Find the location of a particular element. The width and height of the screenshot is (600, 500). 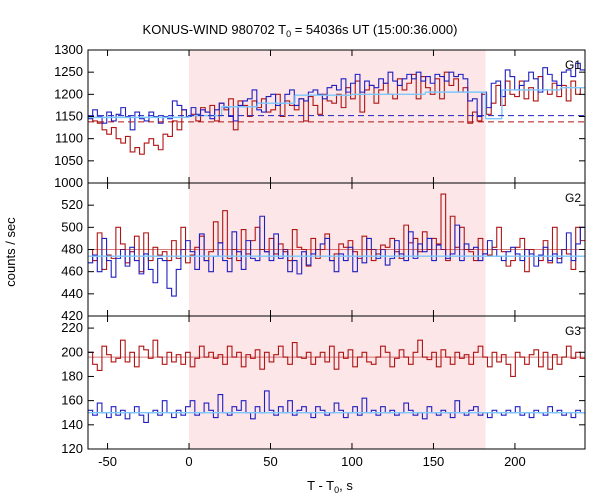

panel-3-shaded-interval is located at coordinates (337, 382).